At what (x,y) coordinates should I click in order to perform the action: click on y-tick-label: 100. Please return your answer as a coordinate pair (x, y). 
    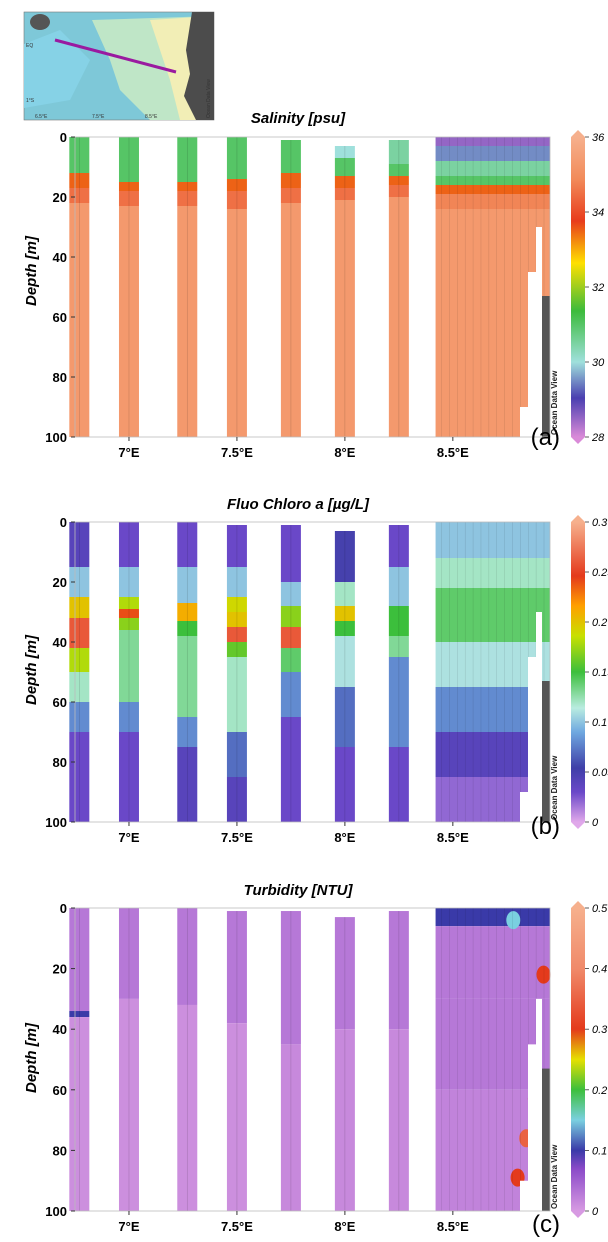
    Looking at the image, I should click on (56, 437).